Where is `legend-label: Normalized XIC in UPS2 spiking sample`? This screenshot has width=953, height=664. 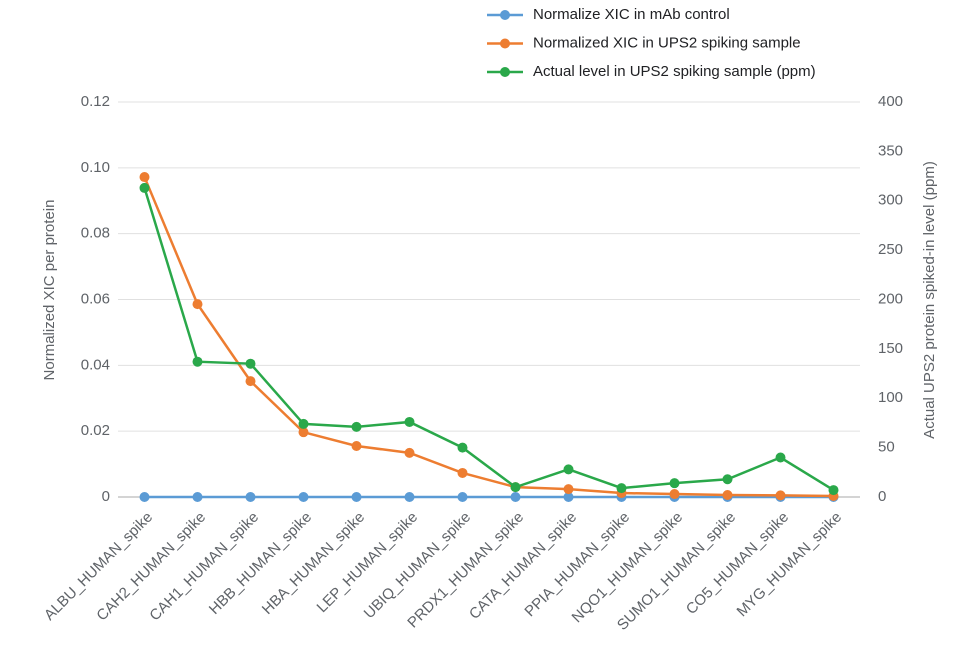
legend-label: Normalized XIC in UPS2 spiking sample is located at coordinates (667, 42).